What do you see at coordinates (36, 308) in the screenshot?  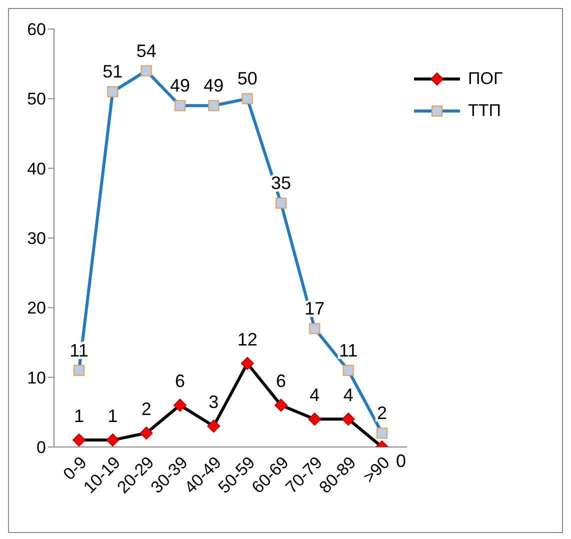 I see `y-tick-label: 20` at bounding box center [36, 308].